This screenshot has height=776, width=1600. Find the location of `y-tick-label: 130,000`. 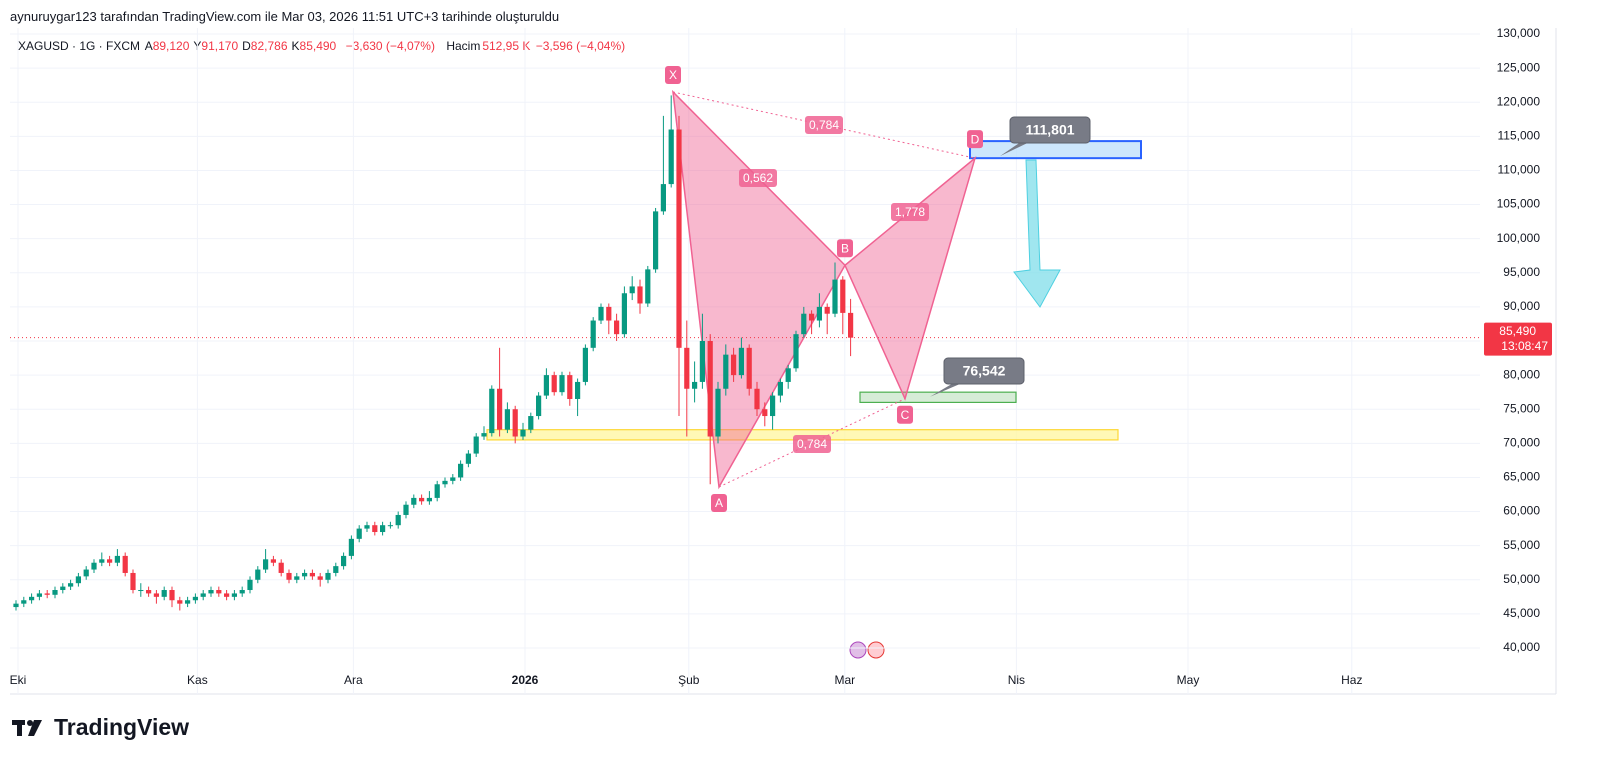

y-tick-label: 130,000 is located at coordinates (1519, 33).